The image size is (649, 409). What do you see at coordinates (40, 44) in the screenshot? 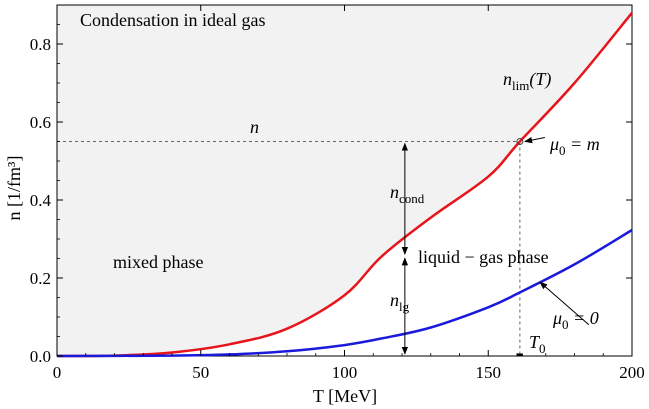
I see `y-tick-label: 0.8` at bounding box center [40, 44].